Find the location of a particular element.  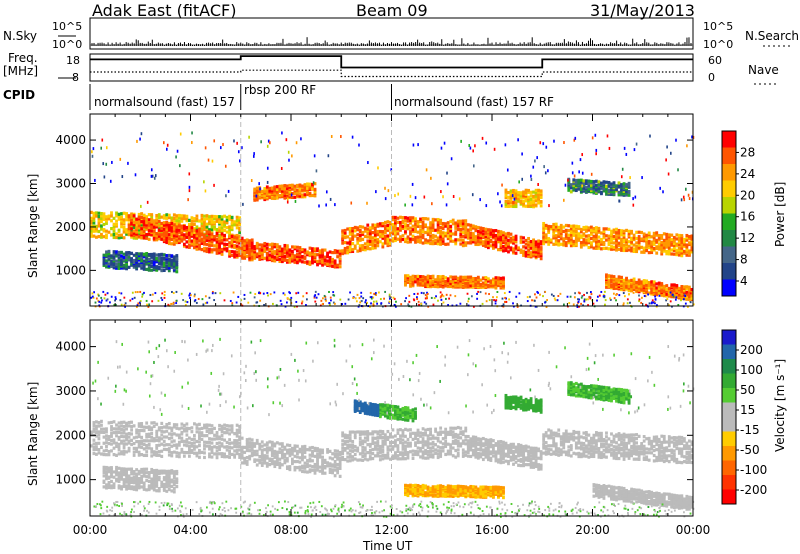

sky-search-panel is located at coordinates (424, 33).